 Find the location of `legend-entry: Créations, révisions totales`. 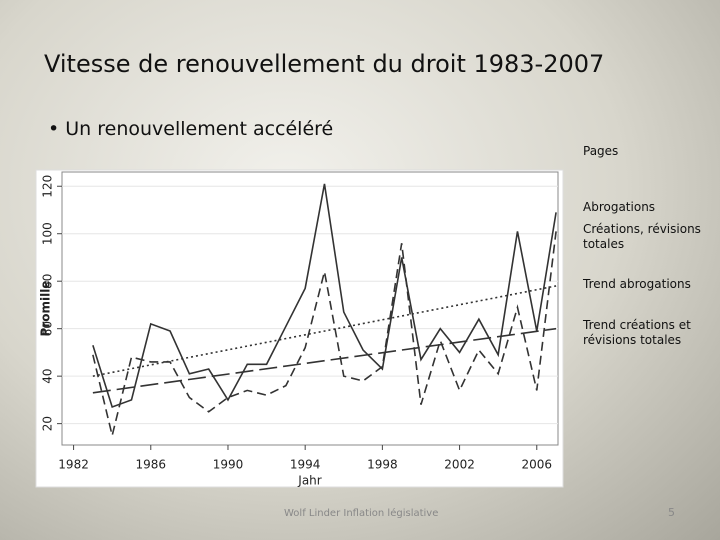

legend-entry: Créations, révisions totales is located at coordinates (642, 236).